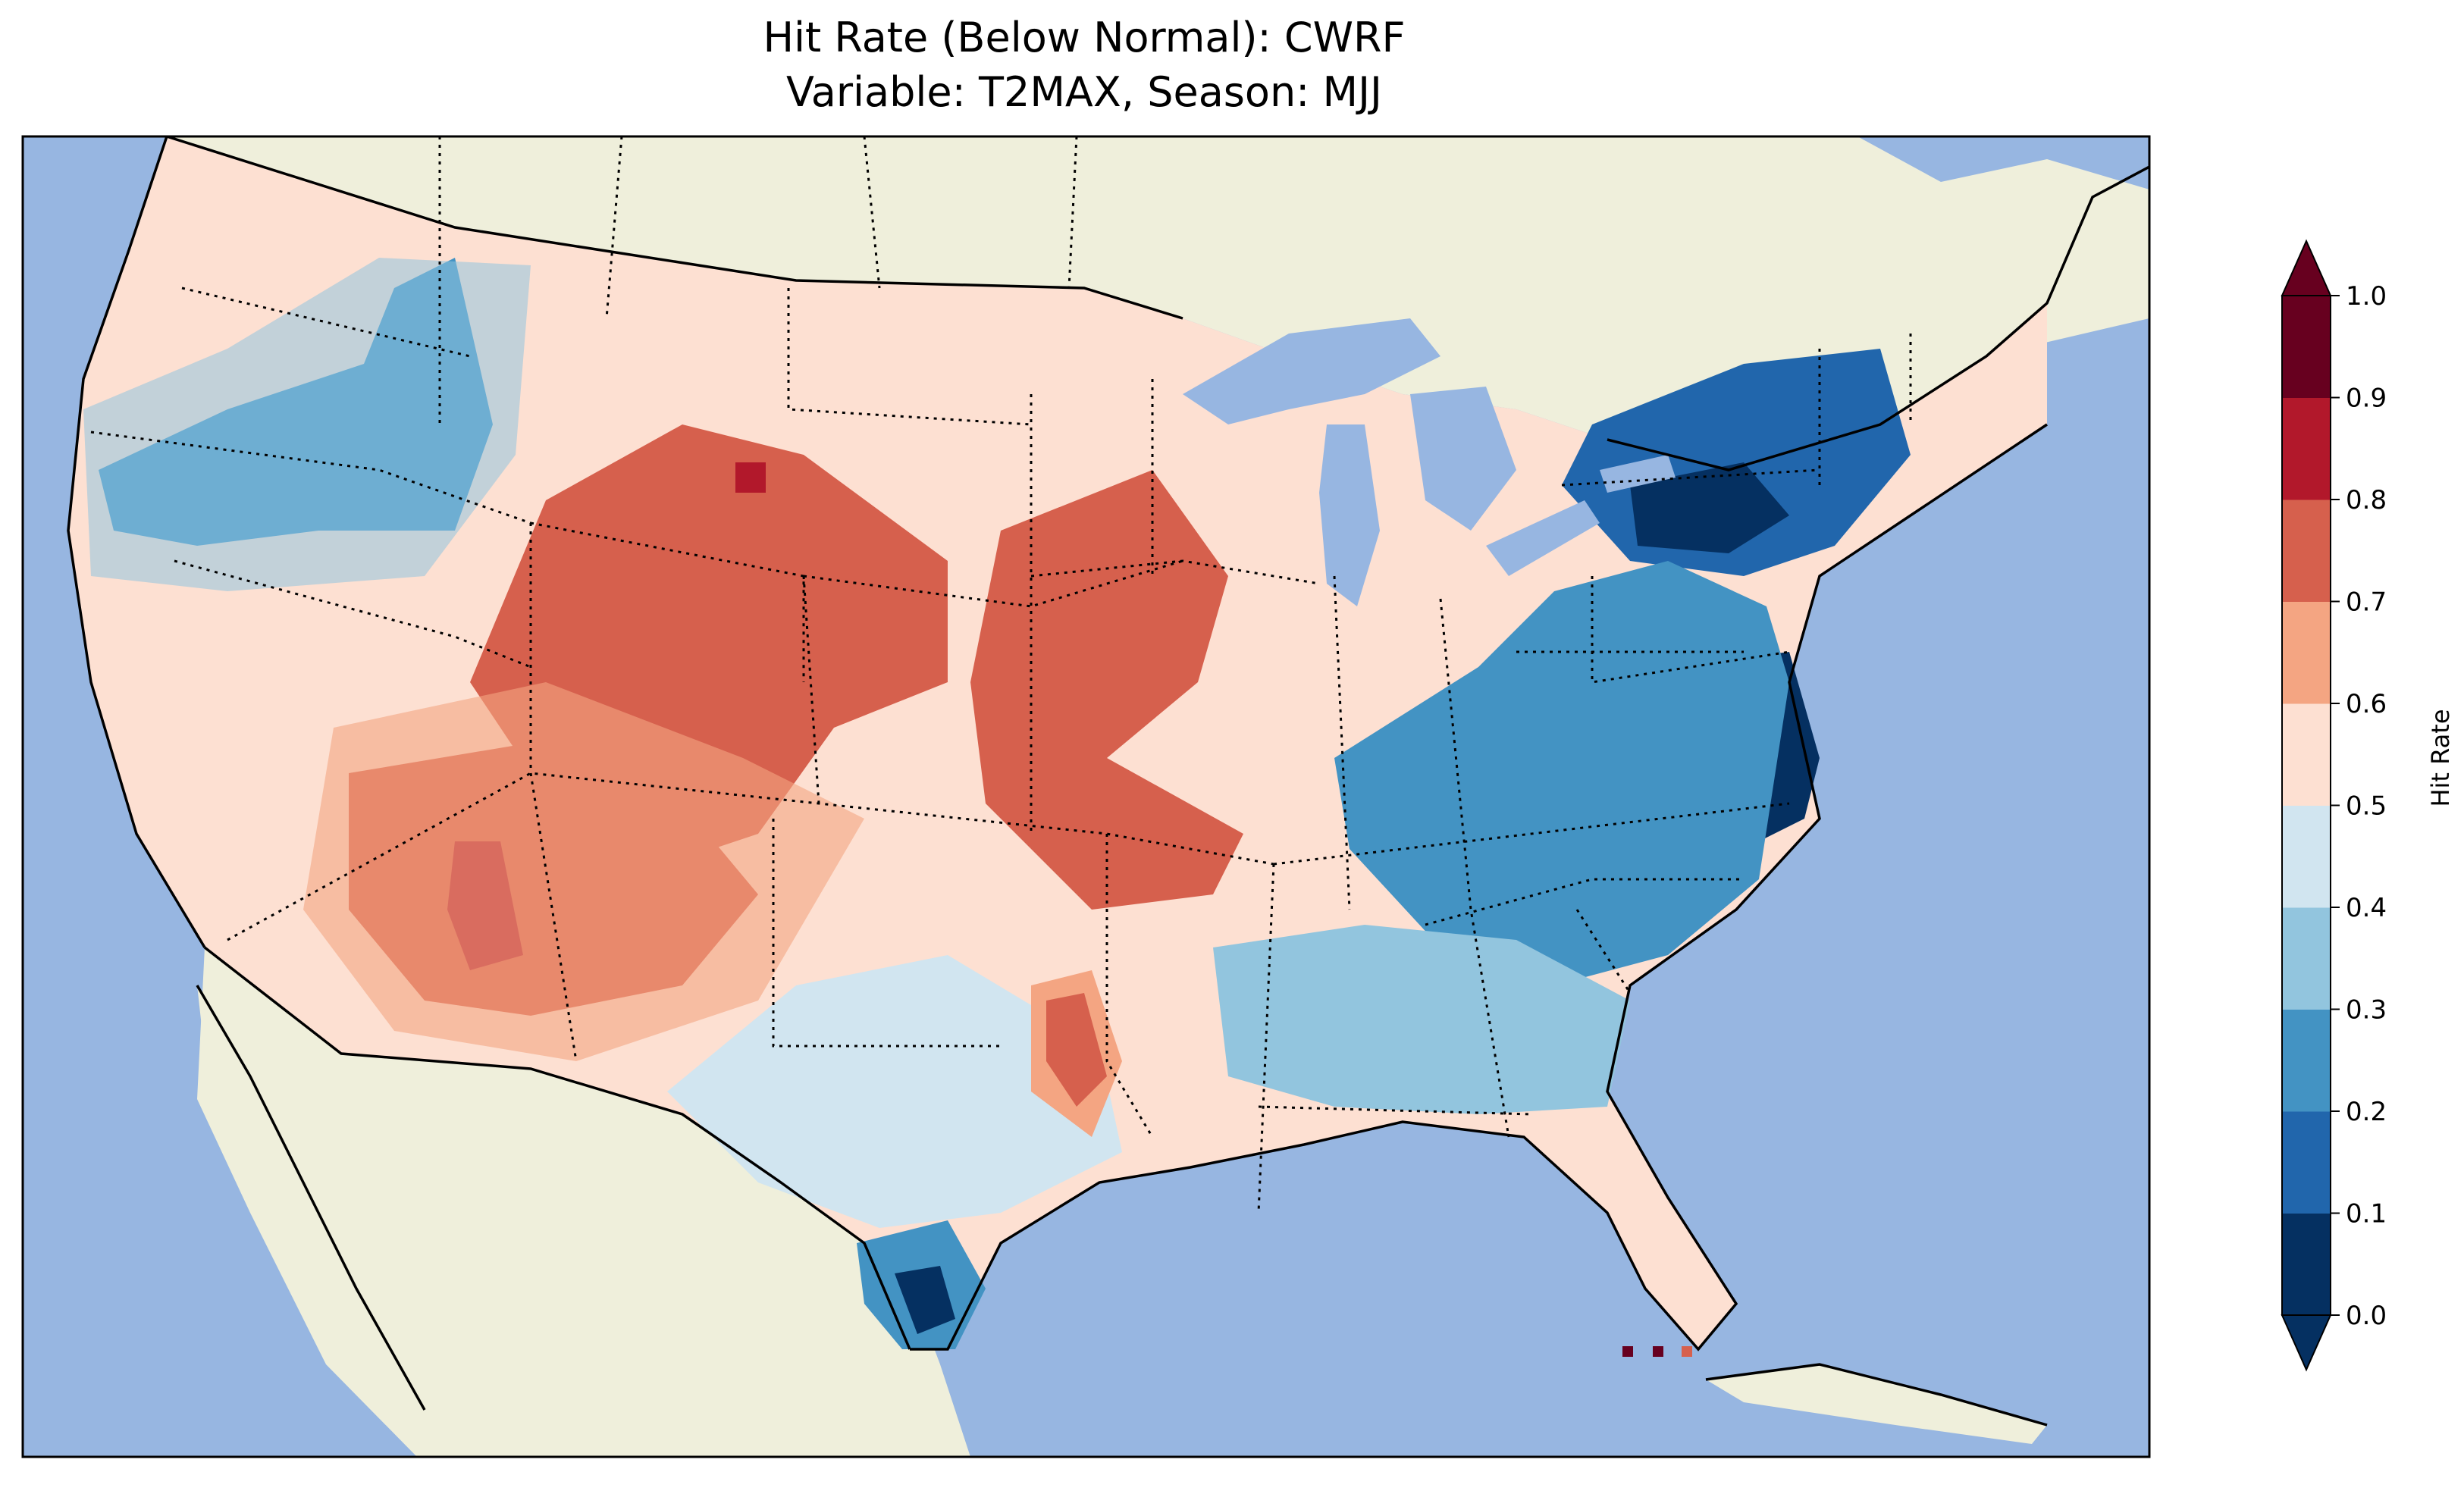 The width and height of the screenshot is (2464, 1494). I want to click on chart-title-line2: Variable: T2MAX, Season: MJJ, so click(1084, 92).